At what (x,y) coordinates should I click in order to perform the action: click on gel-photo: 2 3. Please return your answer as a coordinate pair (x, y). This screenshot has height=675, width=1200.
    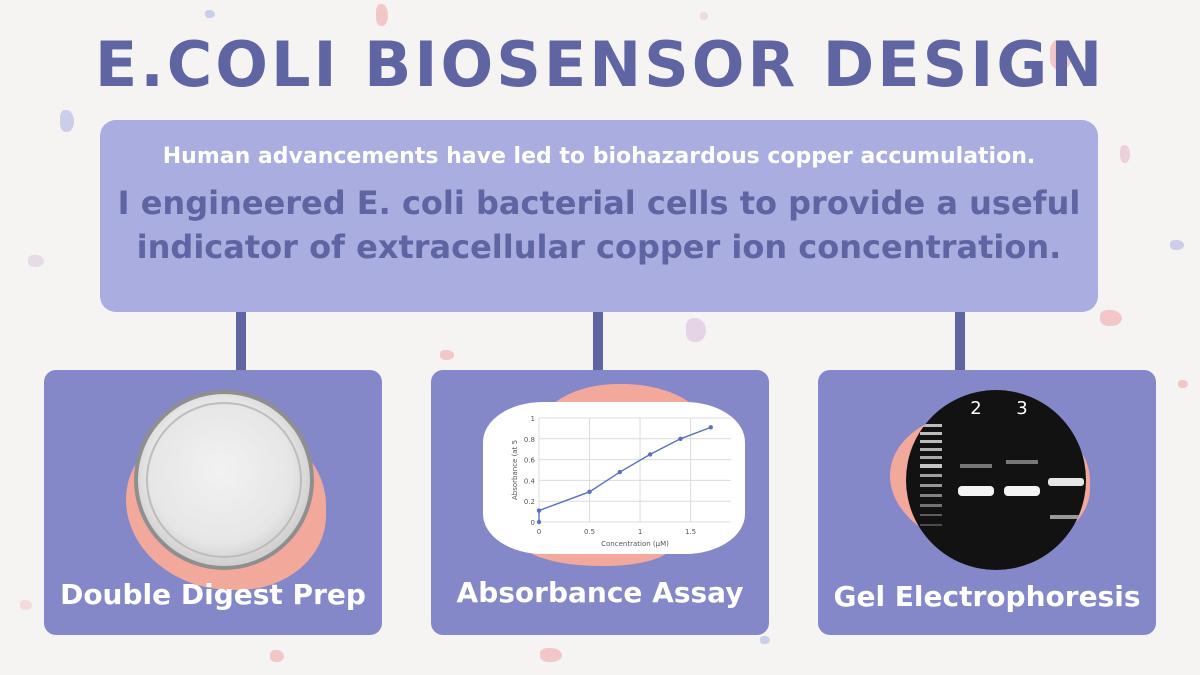
    Looking at the image, I should click on (996, 480).